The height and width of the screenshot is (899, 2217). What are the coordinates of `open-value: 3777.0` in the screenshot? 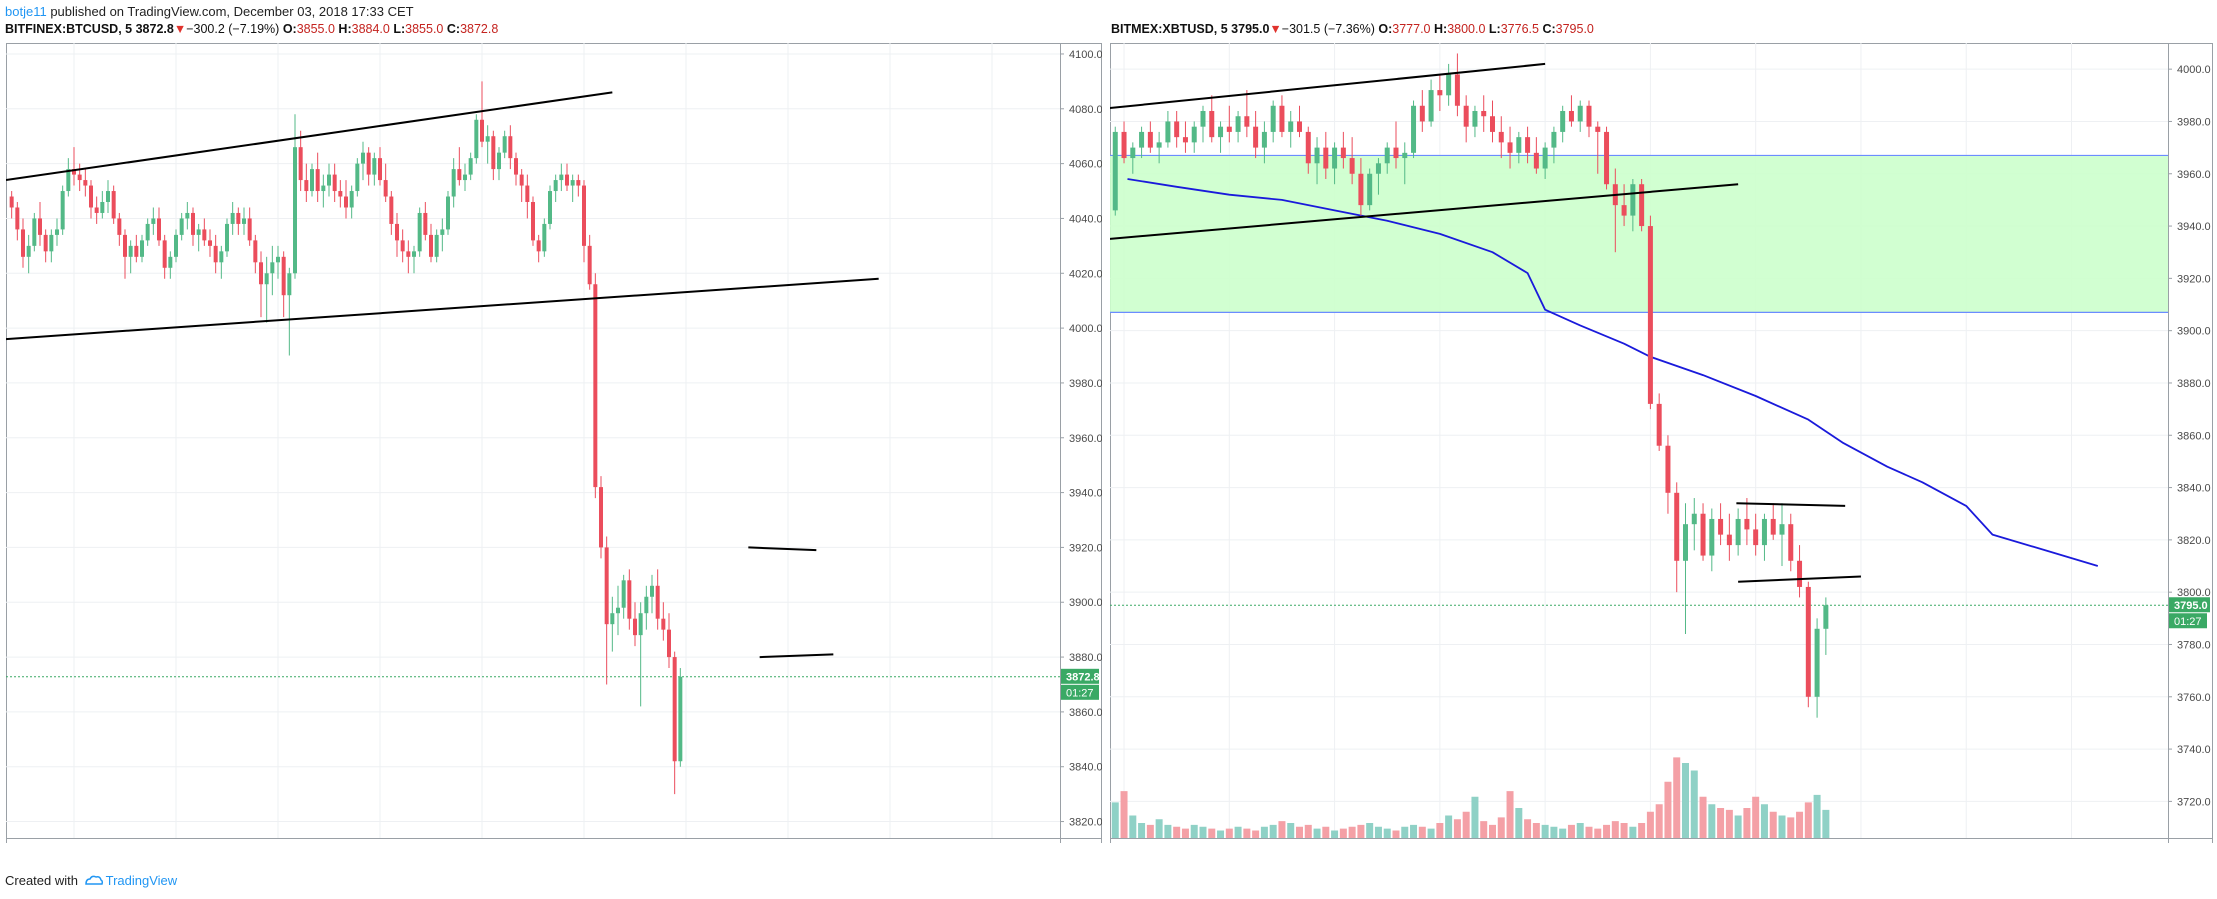 It's located at (1411, 29).